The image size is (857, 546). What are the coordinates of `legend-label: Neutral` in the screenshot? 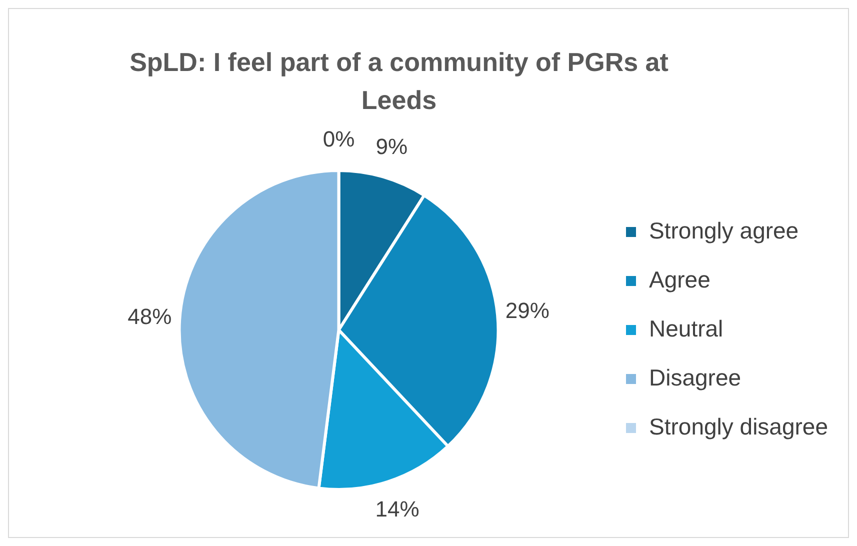 It's located at (686, 328).